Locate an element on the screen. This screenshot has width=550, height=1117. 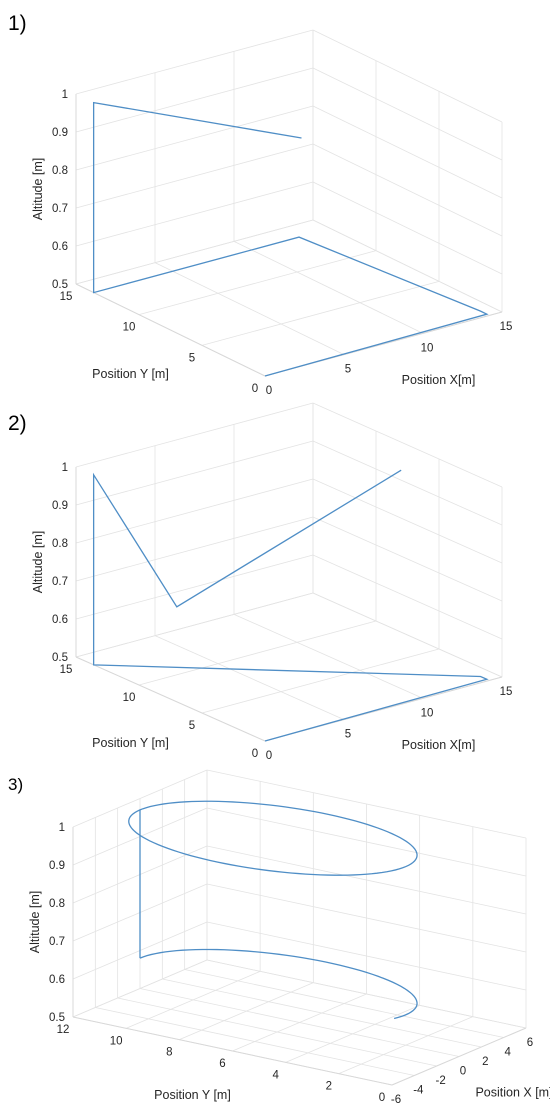
y-tick-label: 6 is located at coordinates (222, 1064).